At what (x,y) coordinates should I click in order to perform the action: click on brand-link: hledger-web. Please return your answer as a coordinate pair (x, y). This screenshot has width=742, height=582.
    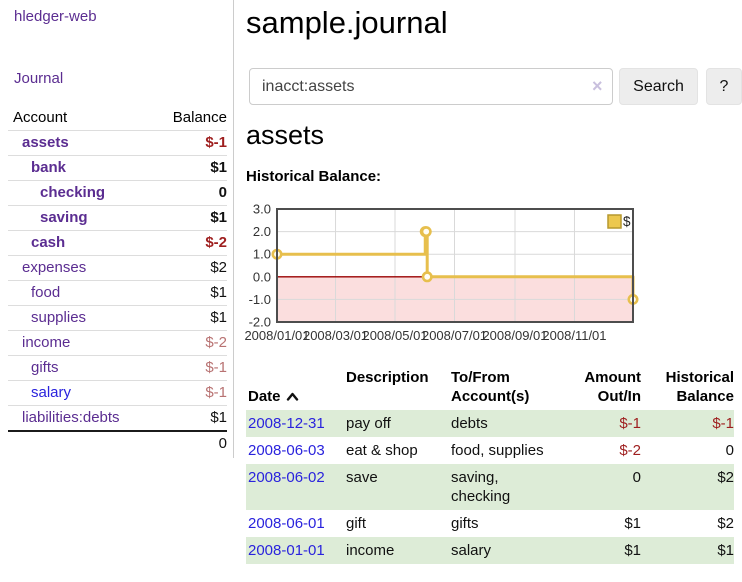
    Looking at the image, I should click on (55, 16).